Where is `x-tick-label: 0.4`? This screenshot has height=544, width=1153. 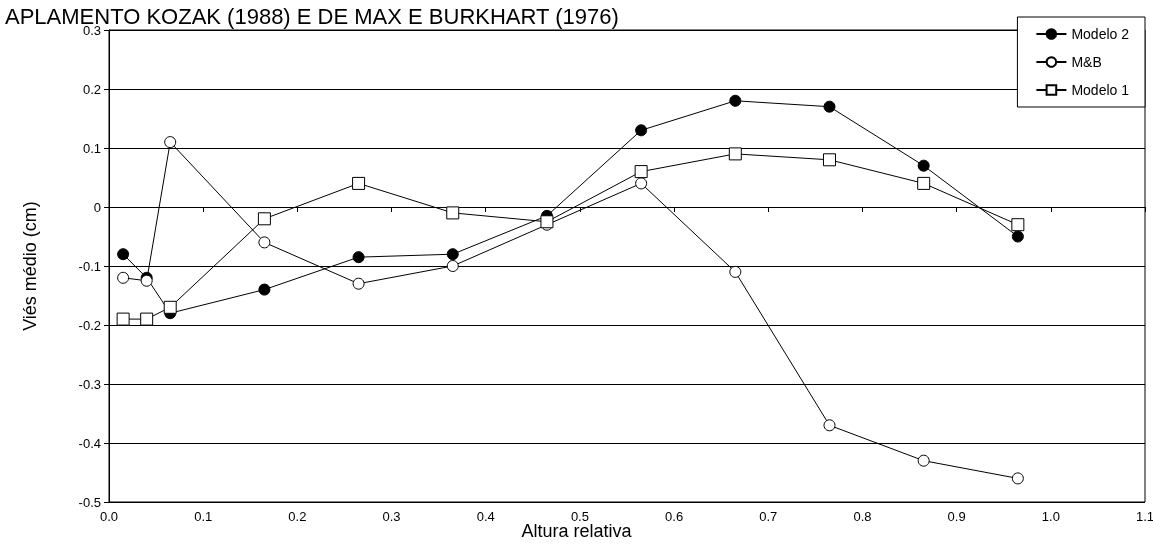
x-tick-label: 0.4 is located at coordinates (485, 516).